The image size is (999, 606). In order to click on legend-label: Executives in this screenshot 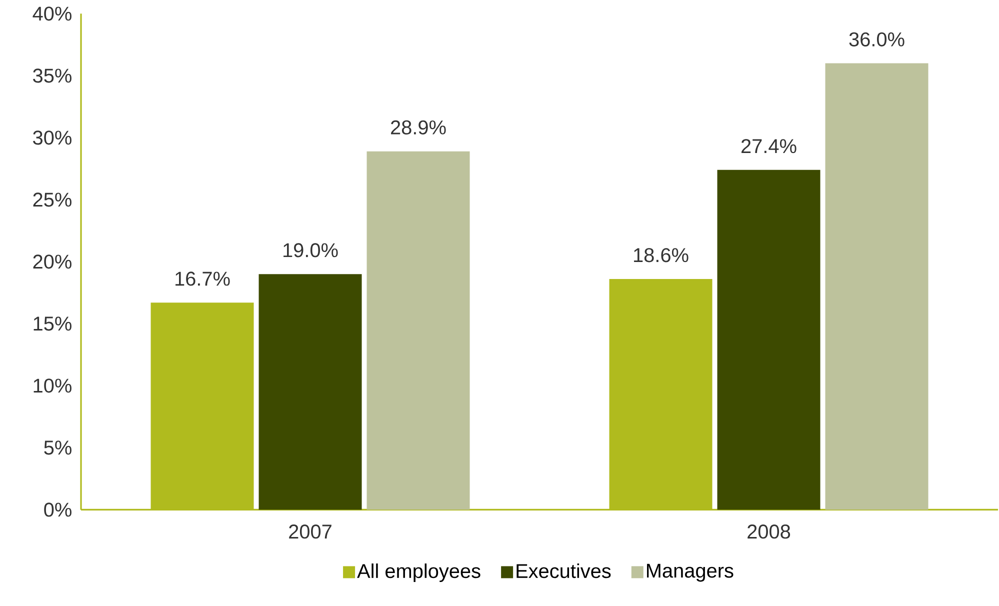, I will do `click(563, 571)`.